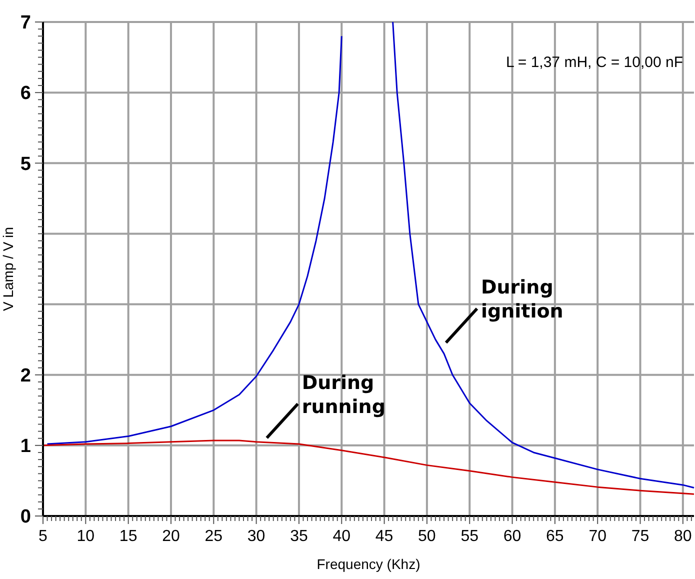 The image size is (695, 579). What do you see at coordinates (256, 536) in the screenshot?
I see `x-tick-label: 30` at bounding box center [256, 536].